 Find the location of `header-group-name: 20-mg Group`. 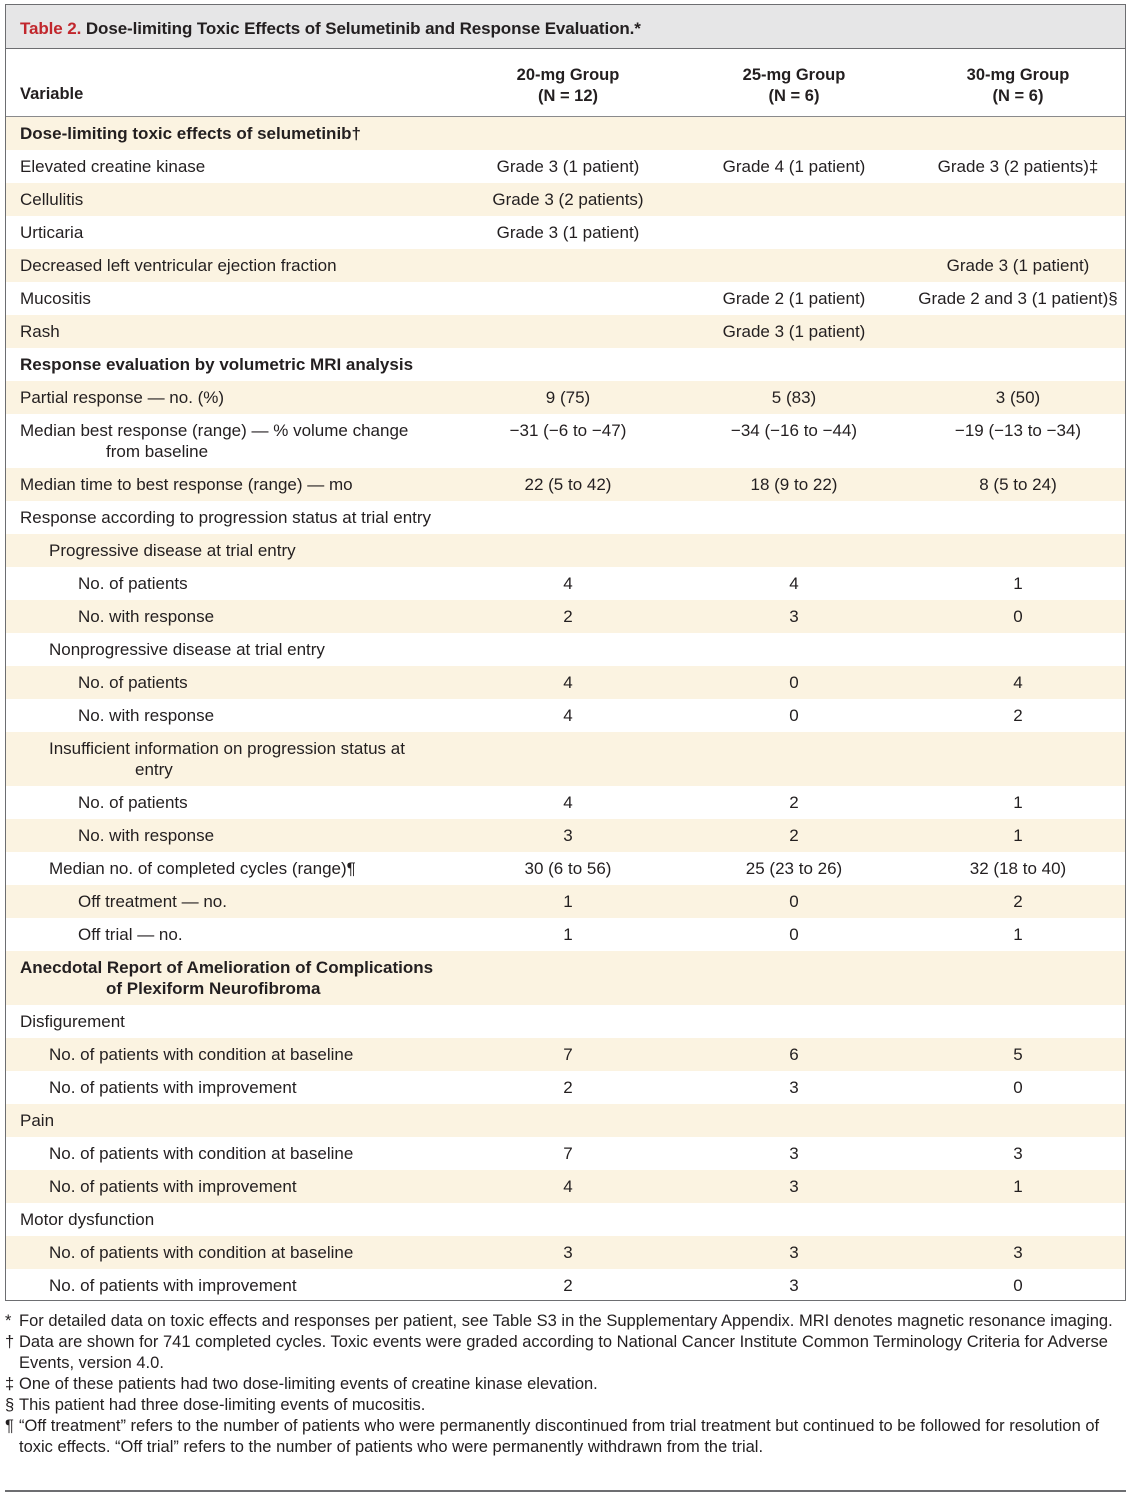

header-group-name: 20-mg Group is located at coordinates (568, 75).